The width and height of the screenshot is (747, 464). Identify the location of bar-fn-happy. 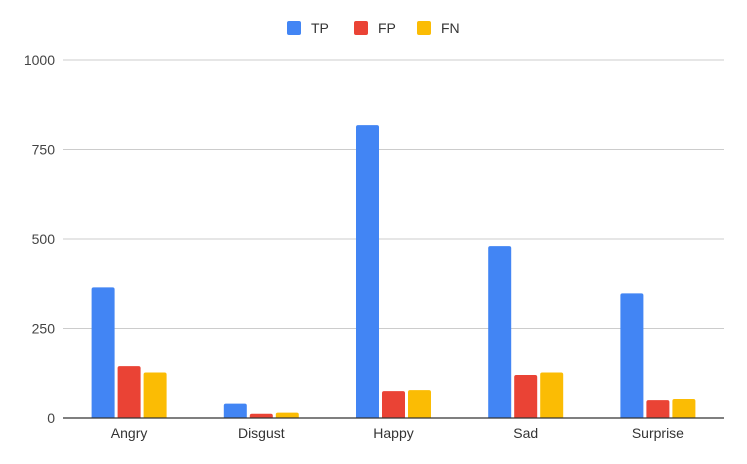
(419, 404).